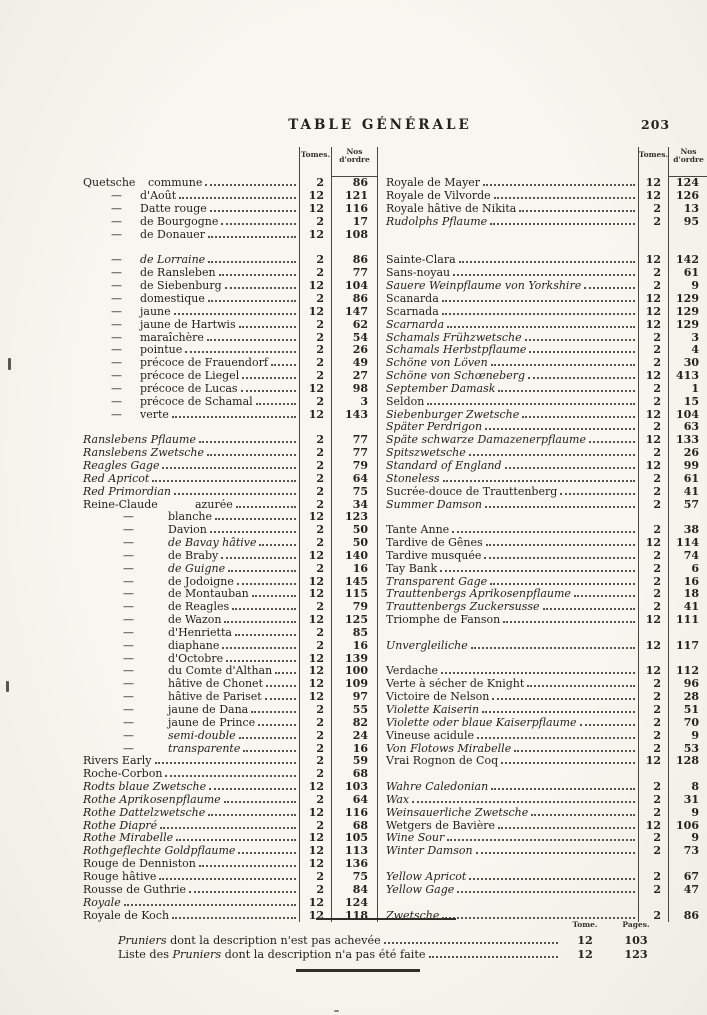  Describe the element at coordinates (196, 658) in the screenshot. I see `variety-name: d'Octobre` at that location.